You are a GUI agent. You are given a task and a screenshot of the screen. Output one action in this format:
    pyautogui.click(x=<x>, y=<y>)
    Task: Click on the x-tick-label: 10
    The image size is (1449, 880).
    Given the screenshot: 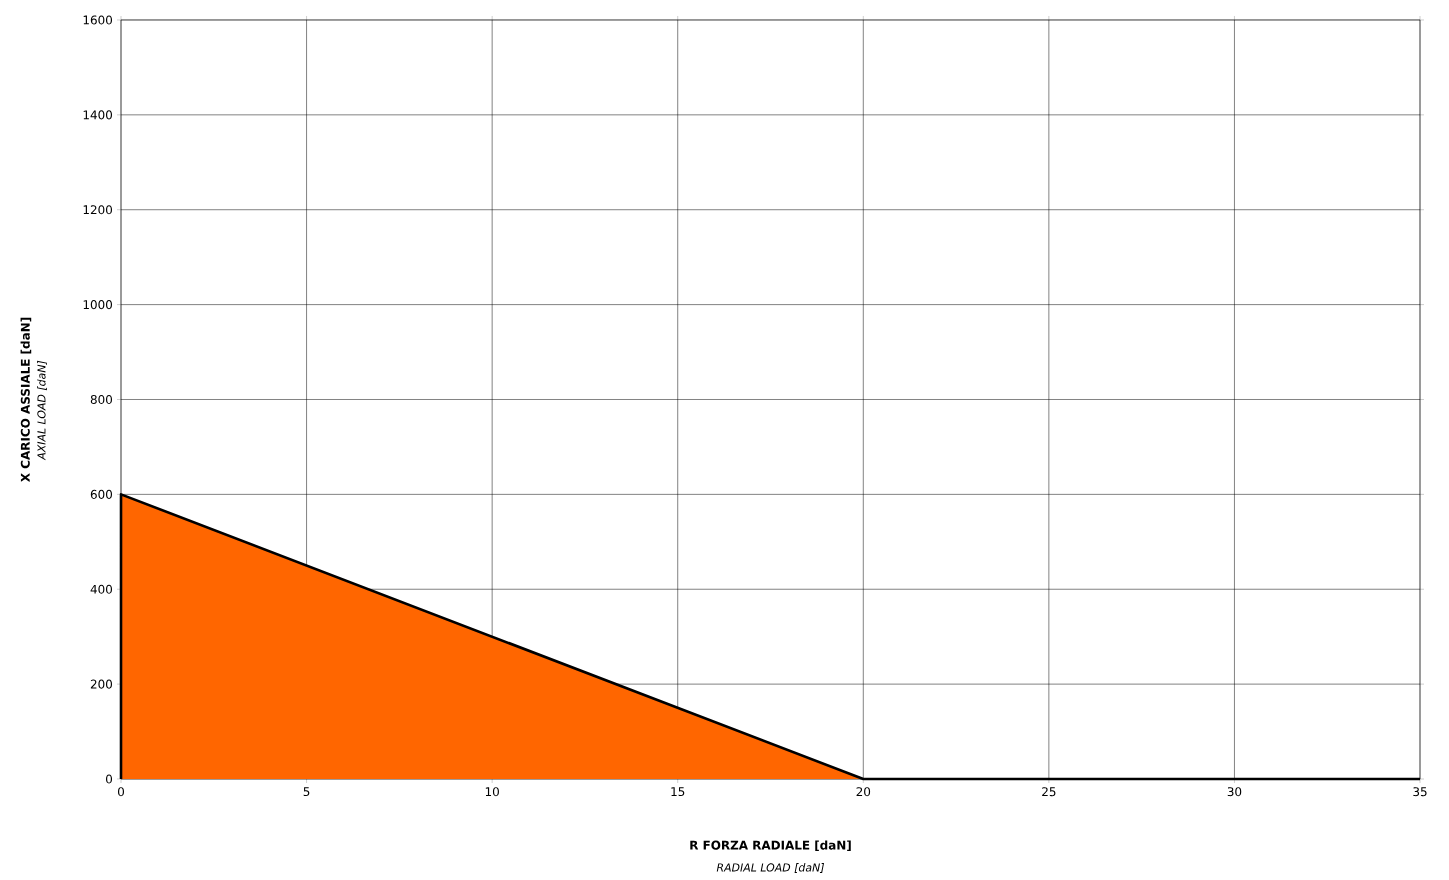 What is the action you would take?
    pyautogui.click(x=492, y=792)
    